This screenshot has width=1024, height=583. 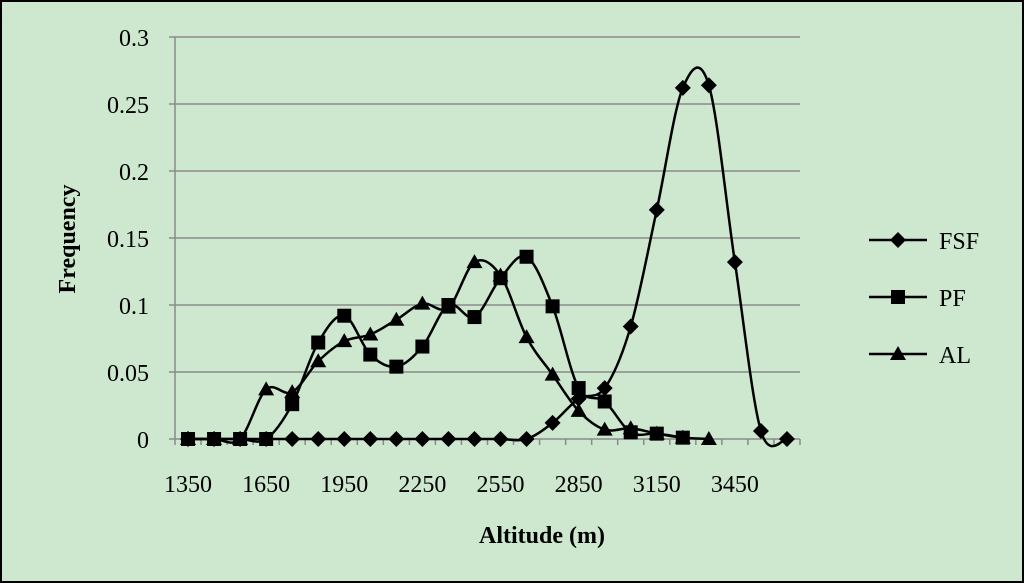 I want to click on legend-label: FSF, so click(x=959, y=242).